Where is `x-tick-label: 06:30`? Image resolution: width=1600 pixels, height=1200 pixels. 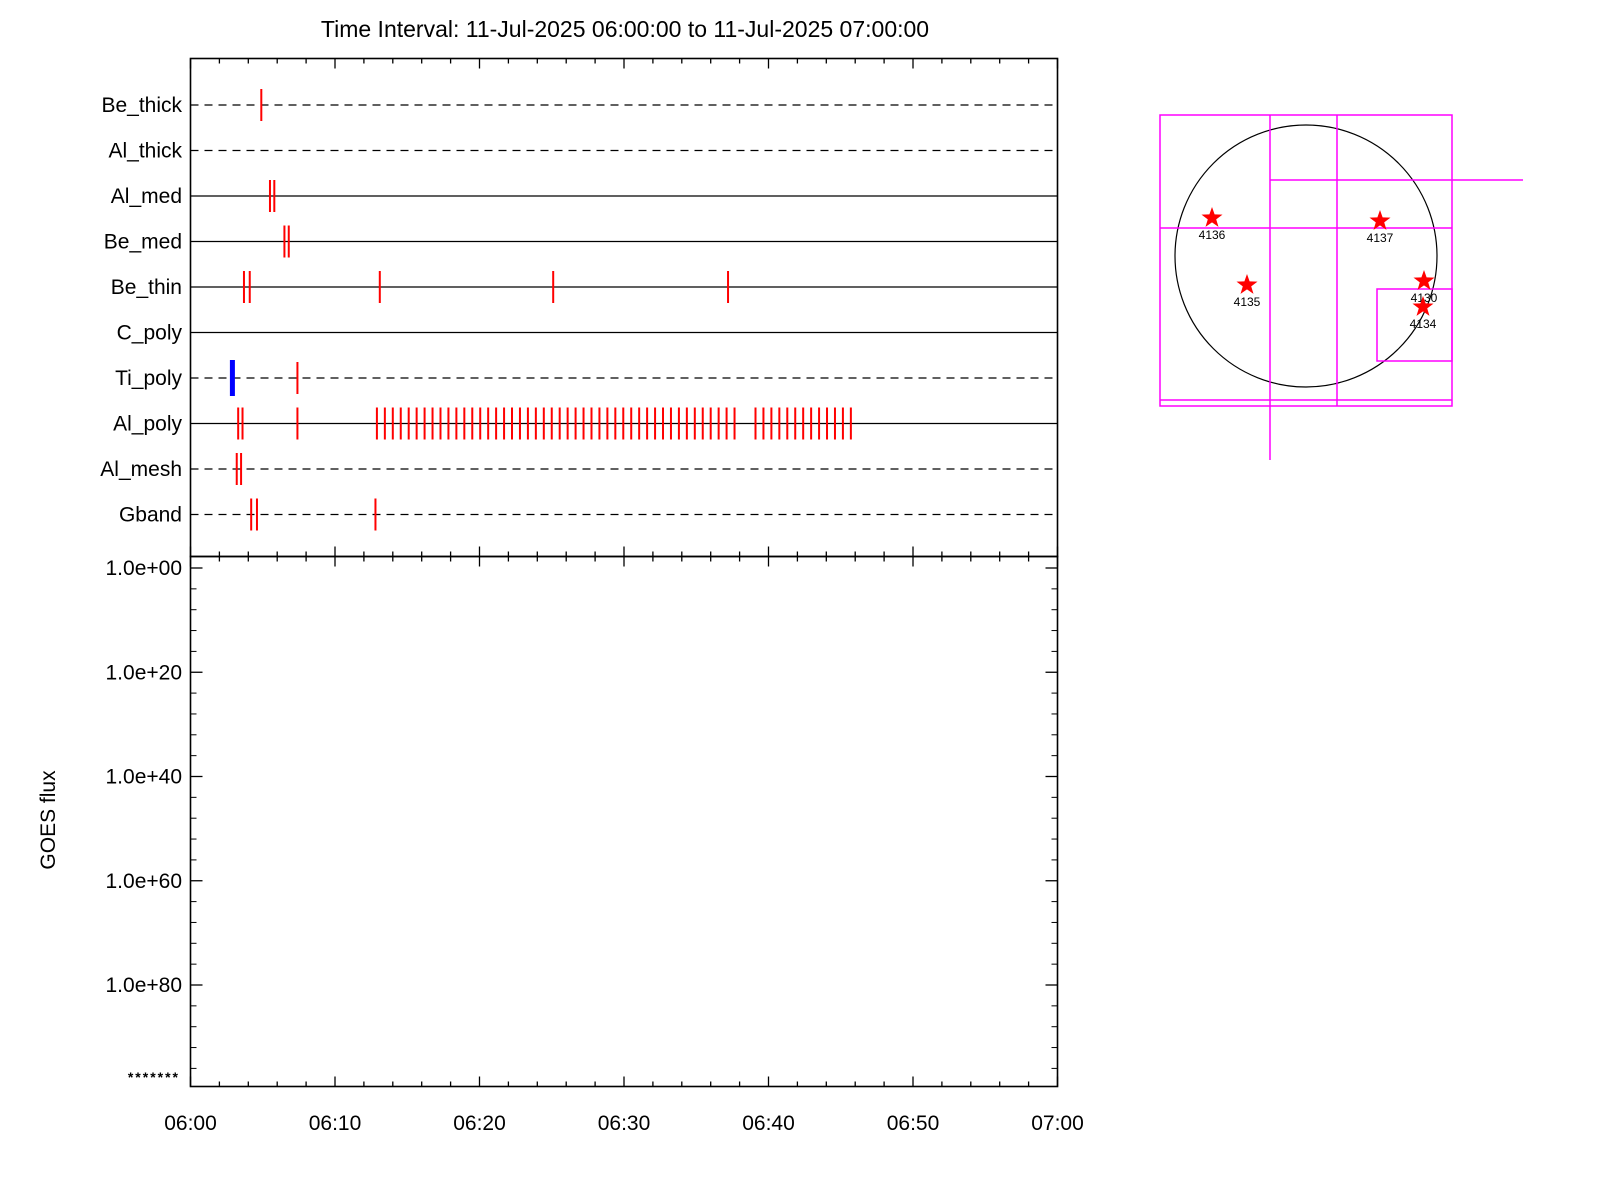
x-tick-label: 06:30 is located at coordinates (624, 1123).